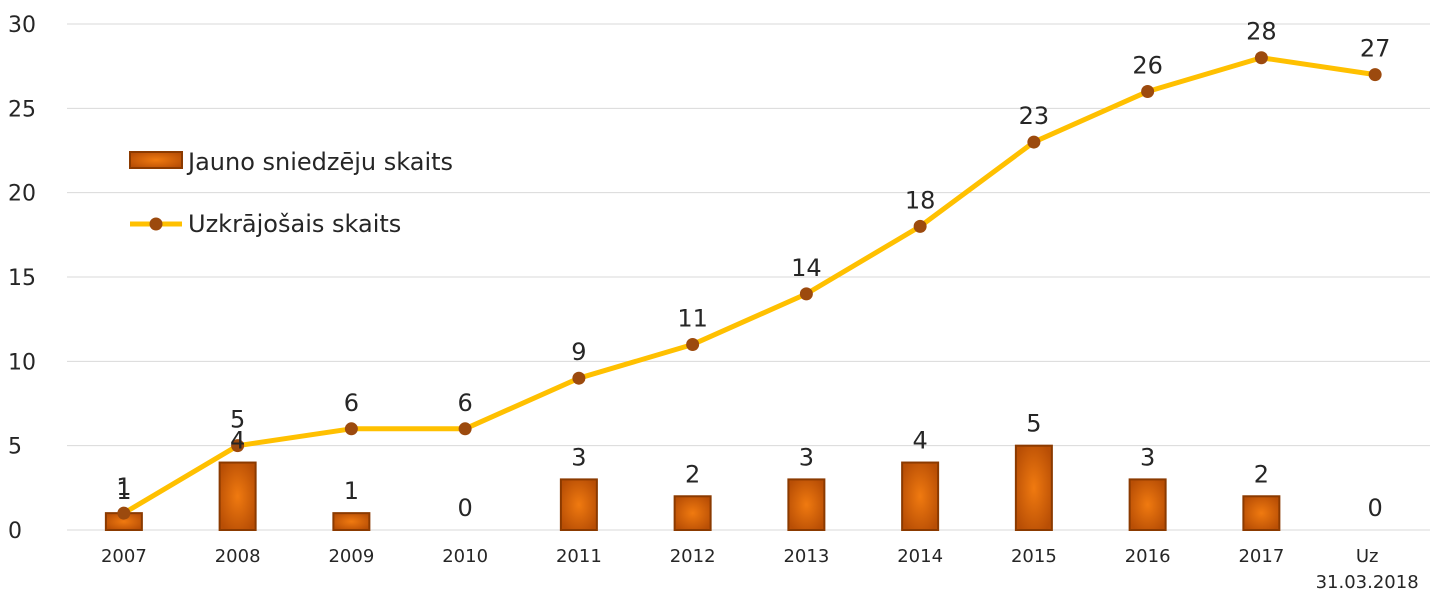  Describe the element at coordinates (578, 352) in the screenshot. I see `line-data-label: 9` at that location.